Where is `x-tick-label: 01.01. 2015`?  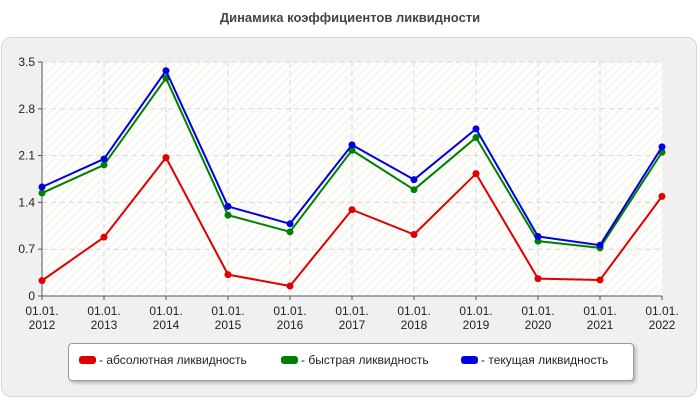
x-tick-label: 01.01. 2015 is located at coordinates (227, 318).